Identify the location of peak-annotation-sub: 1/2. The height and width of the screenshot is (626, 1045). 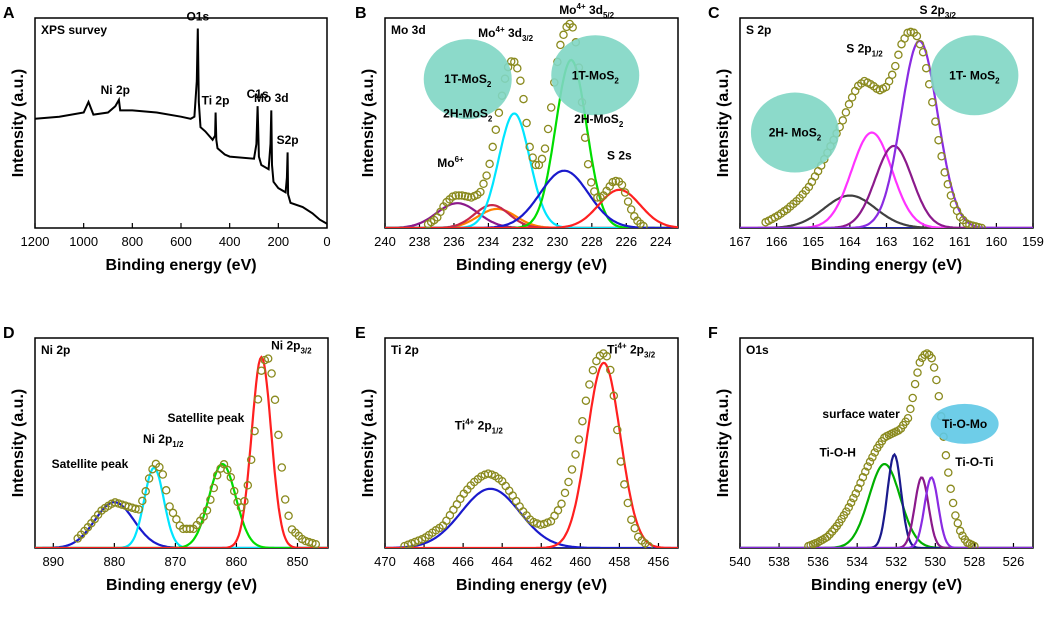
(878, 53).